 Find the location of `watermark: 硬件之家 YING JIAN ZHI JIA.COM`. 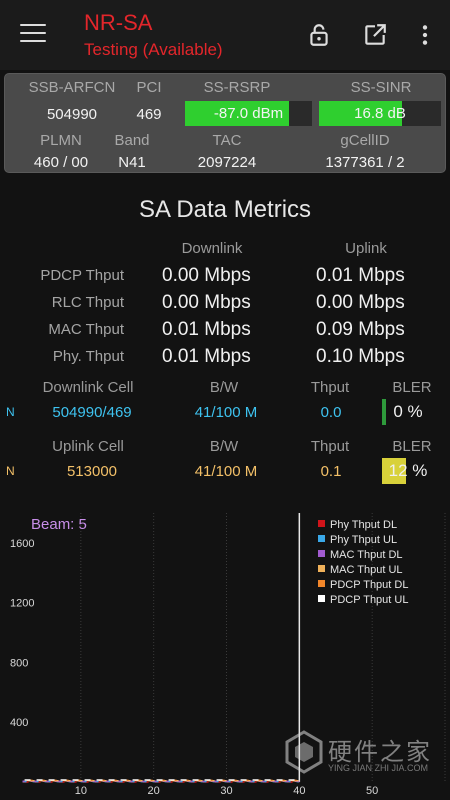

watermark: 硬件之家 YING JIAN ZHI JIA.COM is located at coordinates (364, 755).